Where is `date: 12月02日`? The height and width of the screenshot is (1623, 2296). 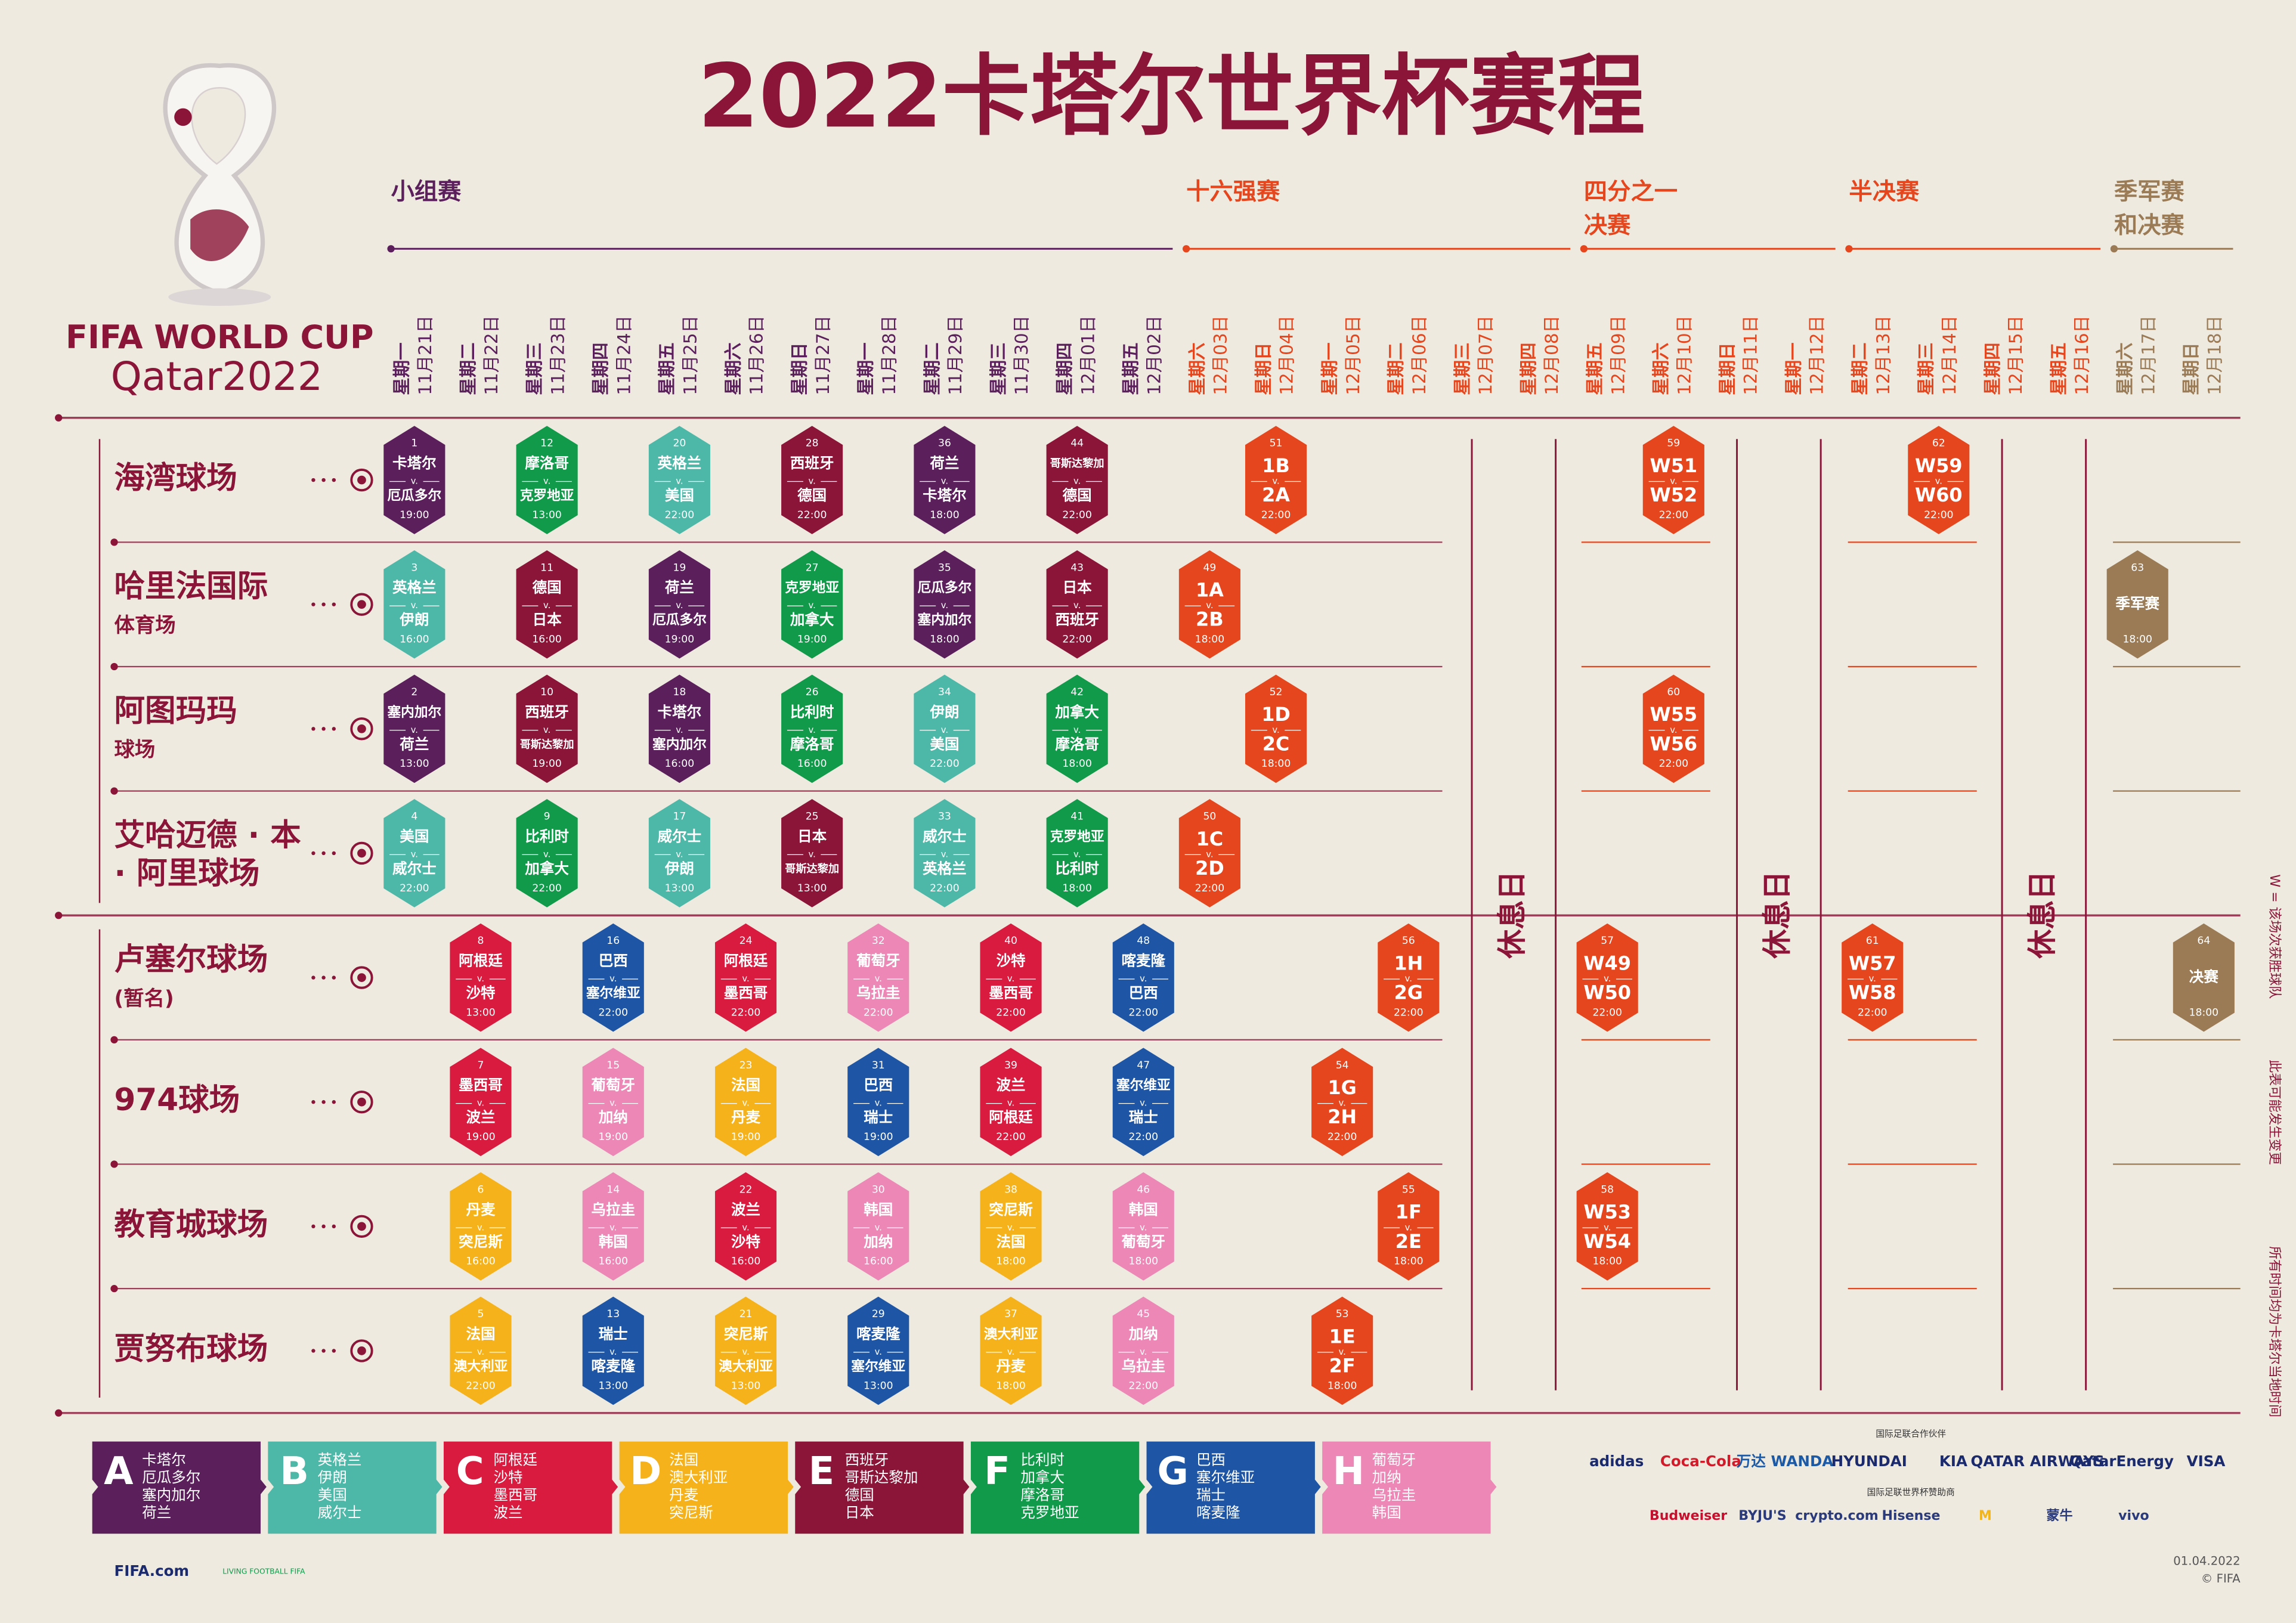 date: 12月02日 is located at coordinates (1154, 355).